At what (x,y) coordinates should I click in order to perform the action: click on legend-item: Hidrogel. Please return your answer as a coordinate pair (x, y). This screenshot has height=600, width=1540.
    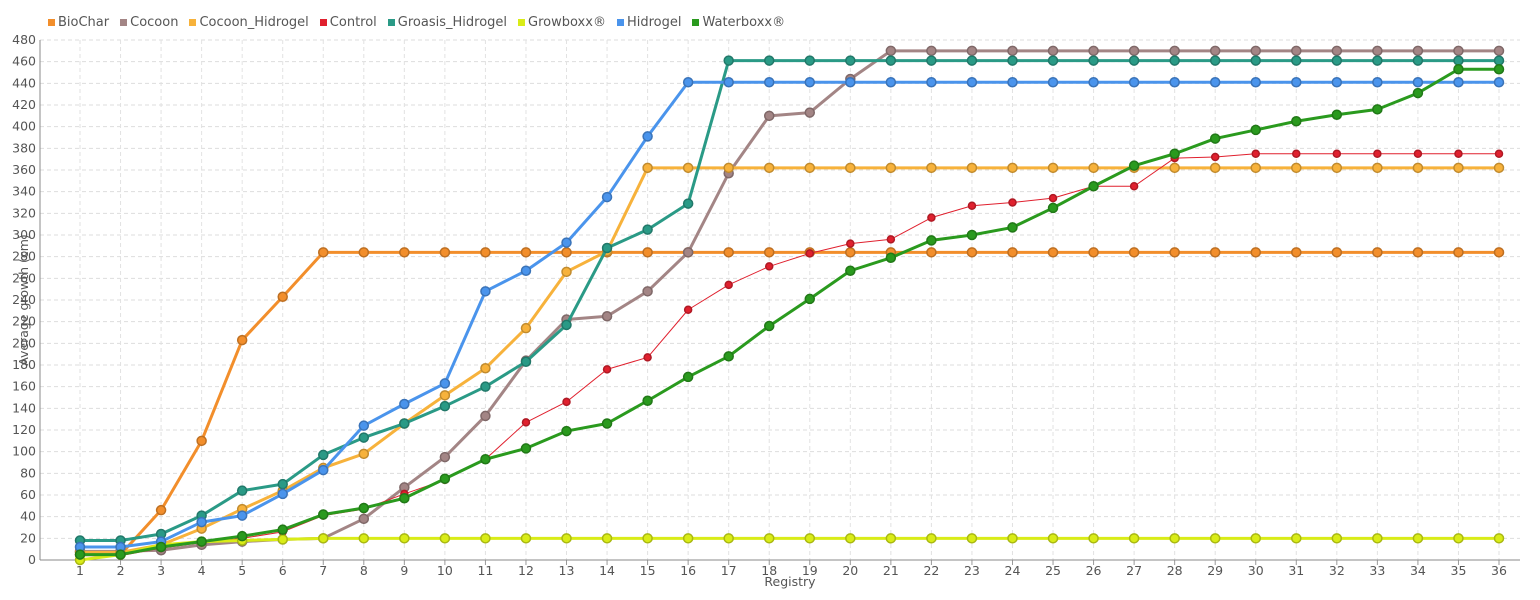
    Looking at the image, I should click on (648, 22).